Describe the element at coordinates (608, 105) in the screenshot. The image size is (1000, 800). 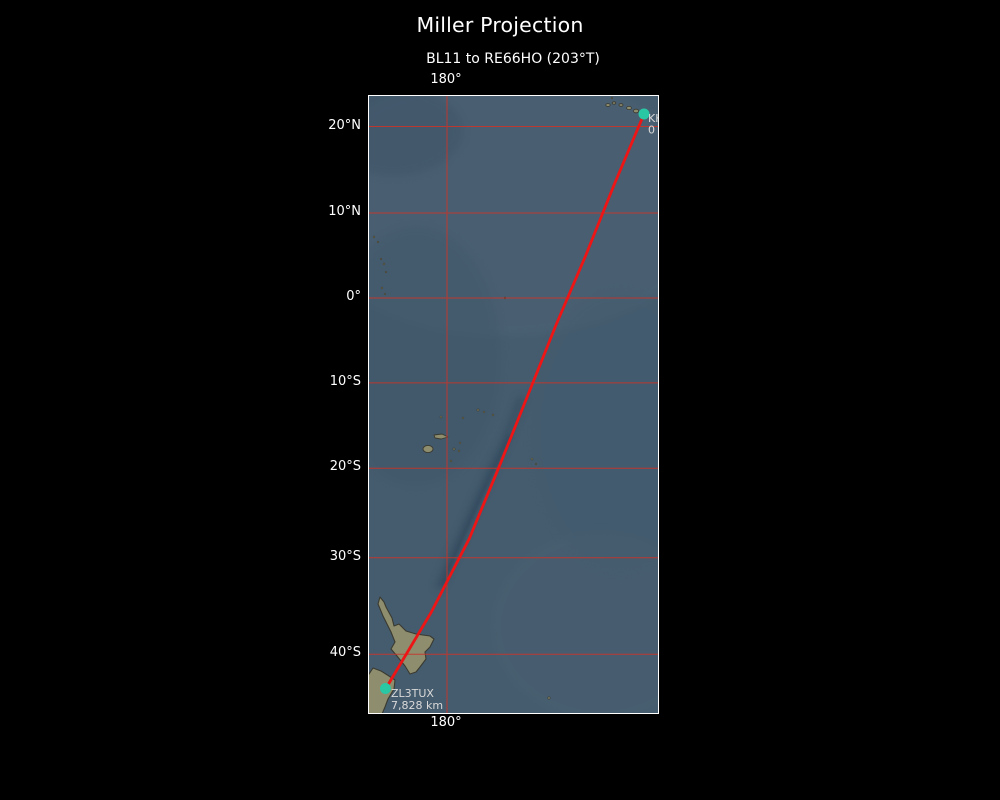
I see `land-hawaii` at that location.